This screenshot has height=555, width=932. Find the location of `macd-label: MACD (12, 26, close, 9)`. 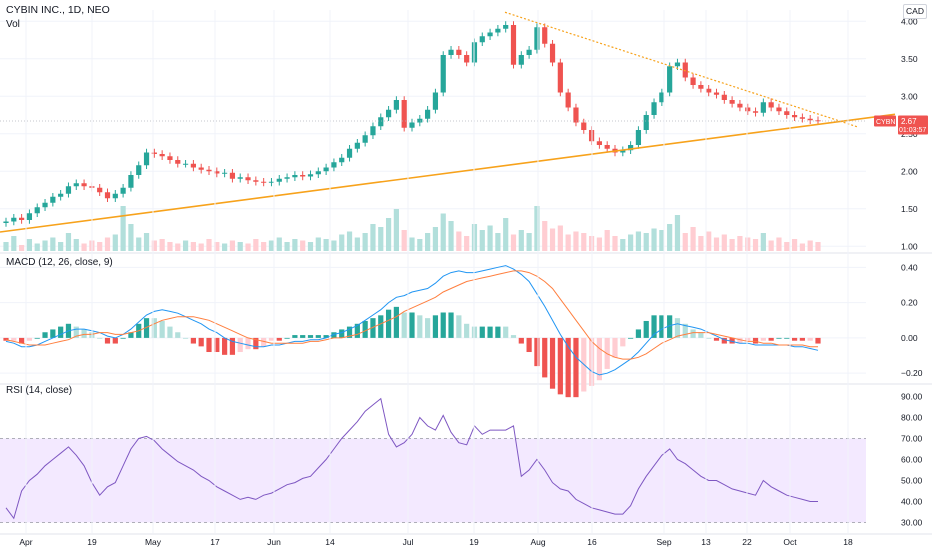

macd-label: MACD (12, 26, close, 9) is located at coordinates (59, 262).